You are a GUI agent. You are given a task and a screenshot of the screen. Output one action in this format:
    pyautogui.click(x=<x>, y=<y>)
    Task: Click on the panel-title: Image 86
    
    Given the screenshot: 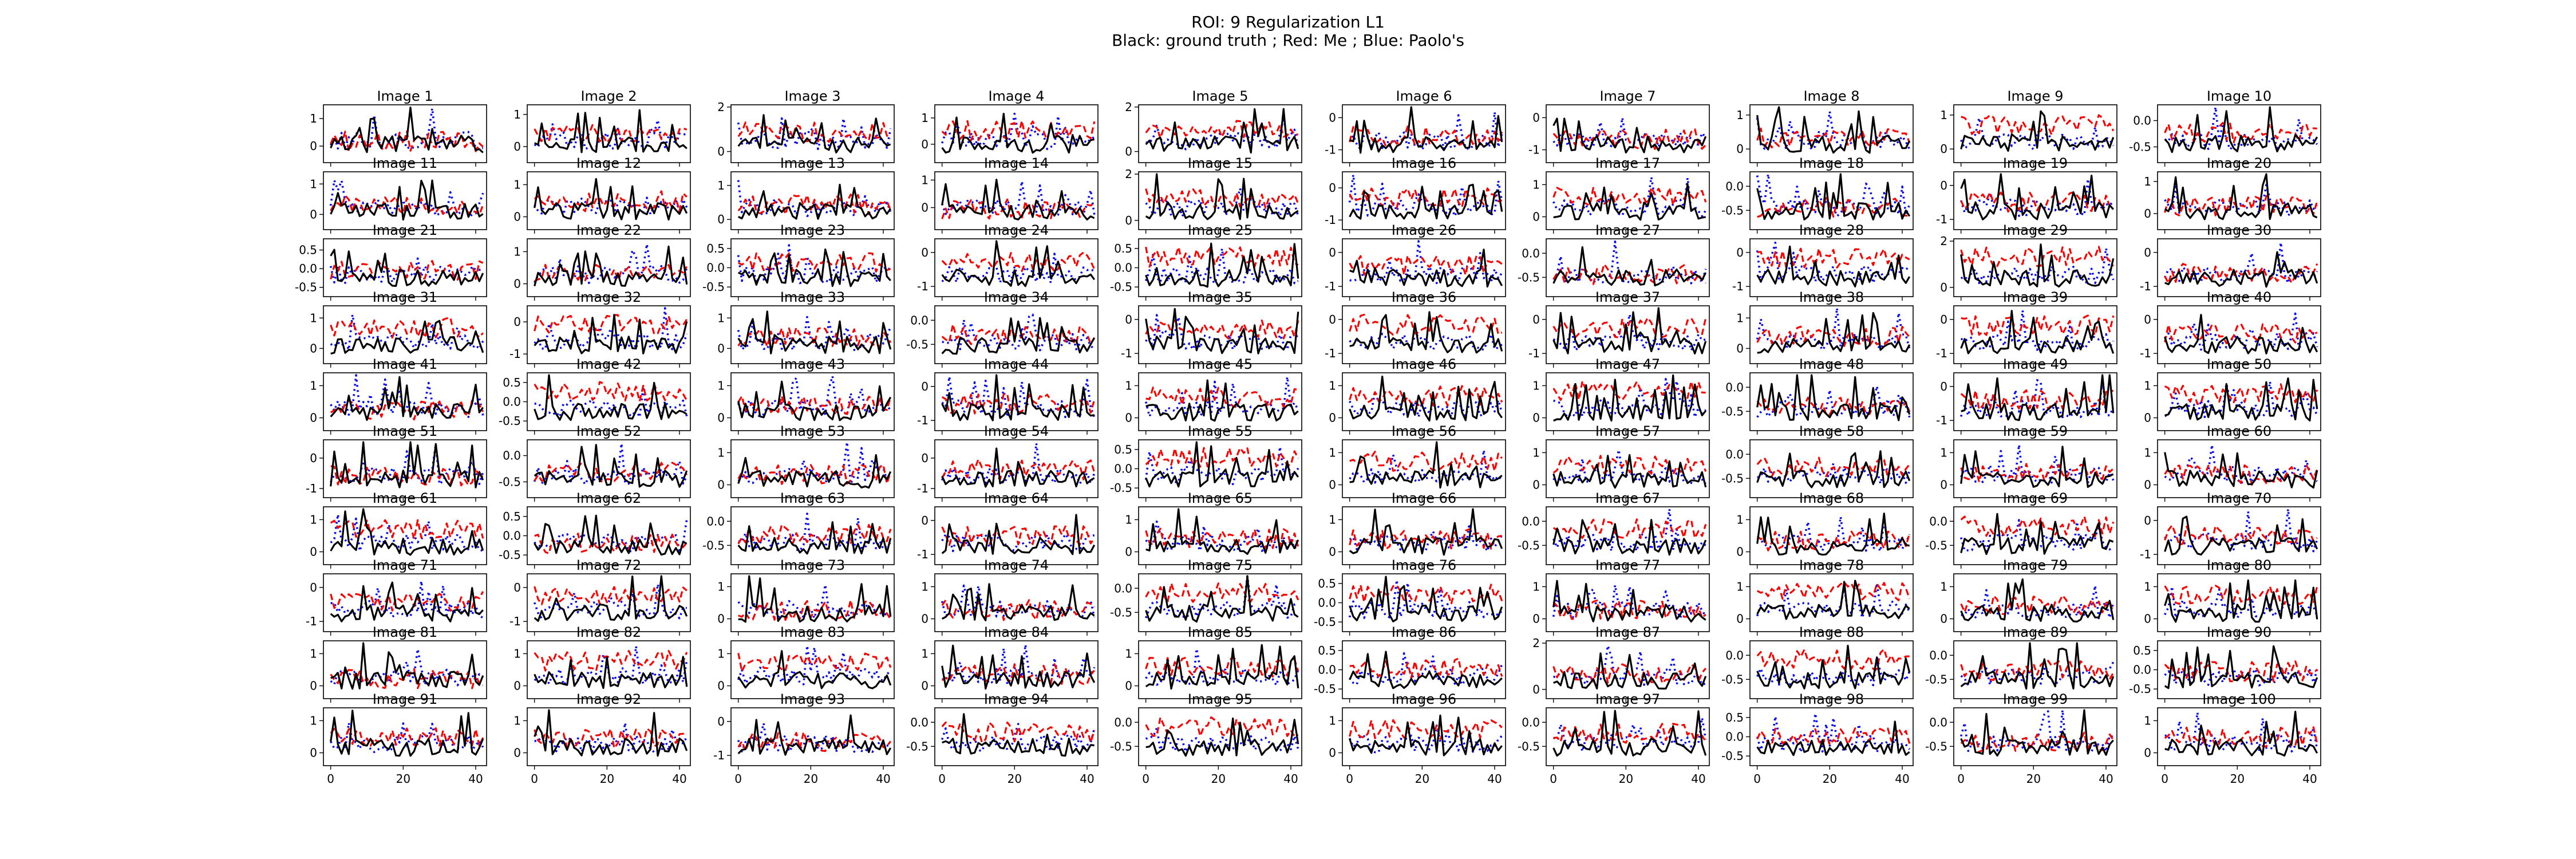 What is the action you would take?
    pyautogui.click(x=1424, y=632)
    